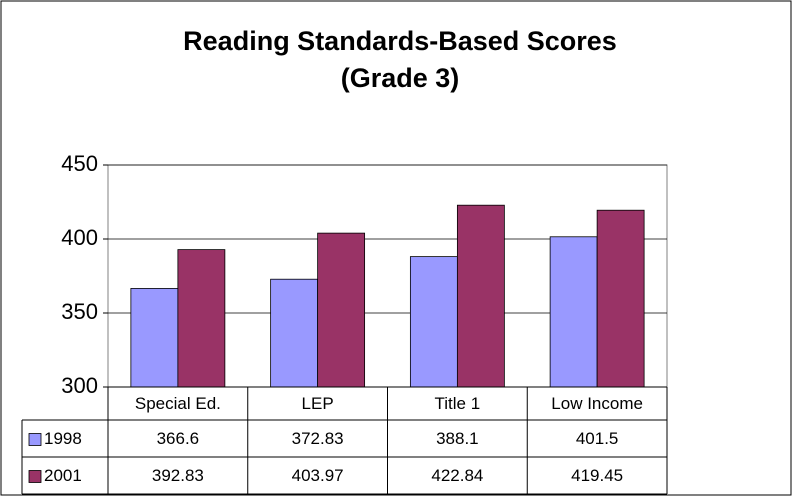 This screenshot has height=497, width=793. Describe the element at coordinates (457, 475) in the screenshot. I see `table-value: 422.84` at that location.